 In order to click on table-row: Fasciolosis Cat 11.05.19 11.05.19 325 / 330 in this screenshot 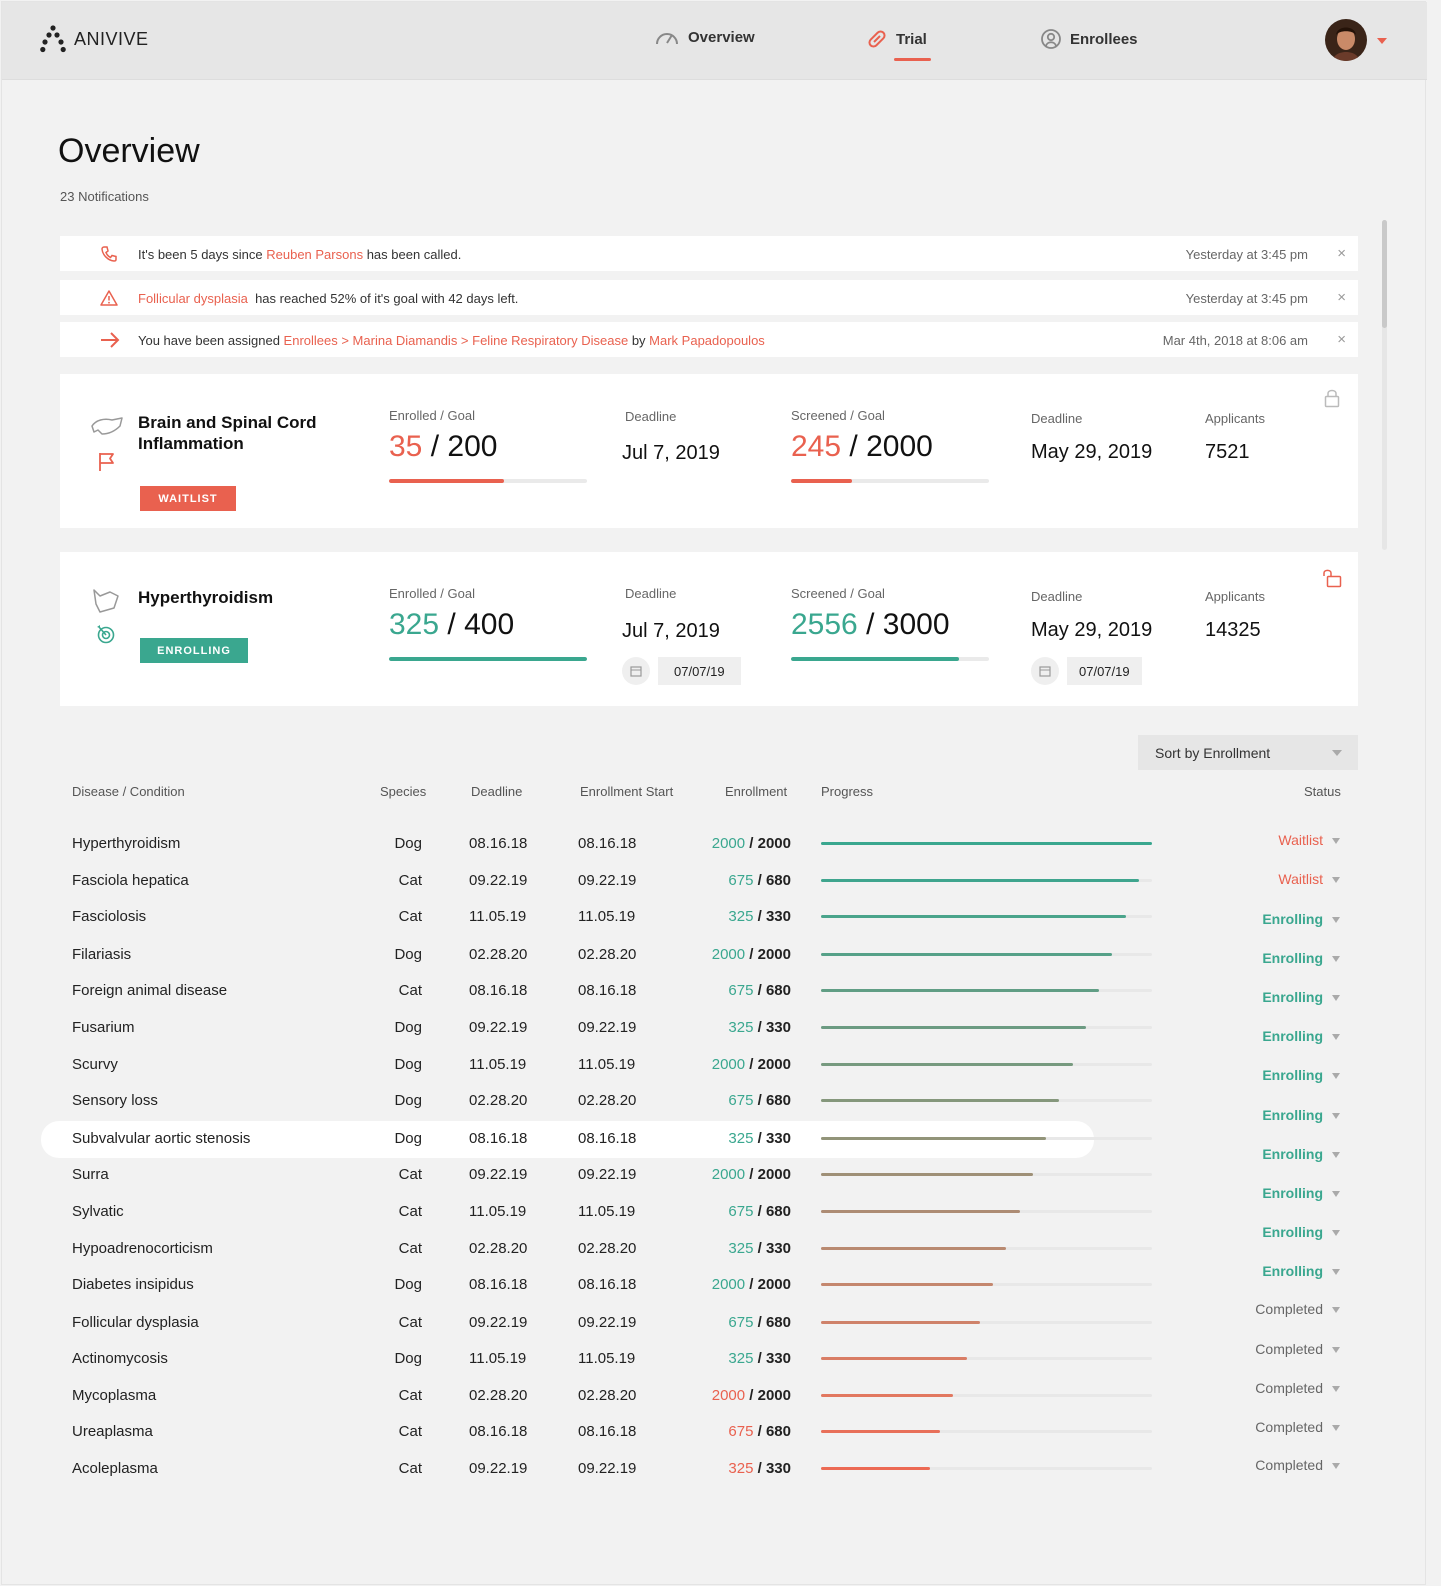, I will do `click(714, 918)`.